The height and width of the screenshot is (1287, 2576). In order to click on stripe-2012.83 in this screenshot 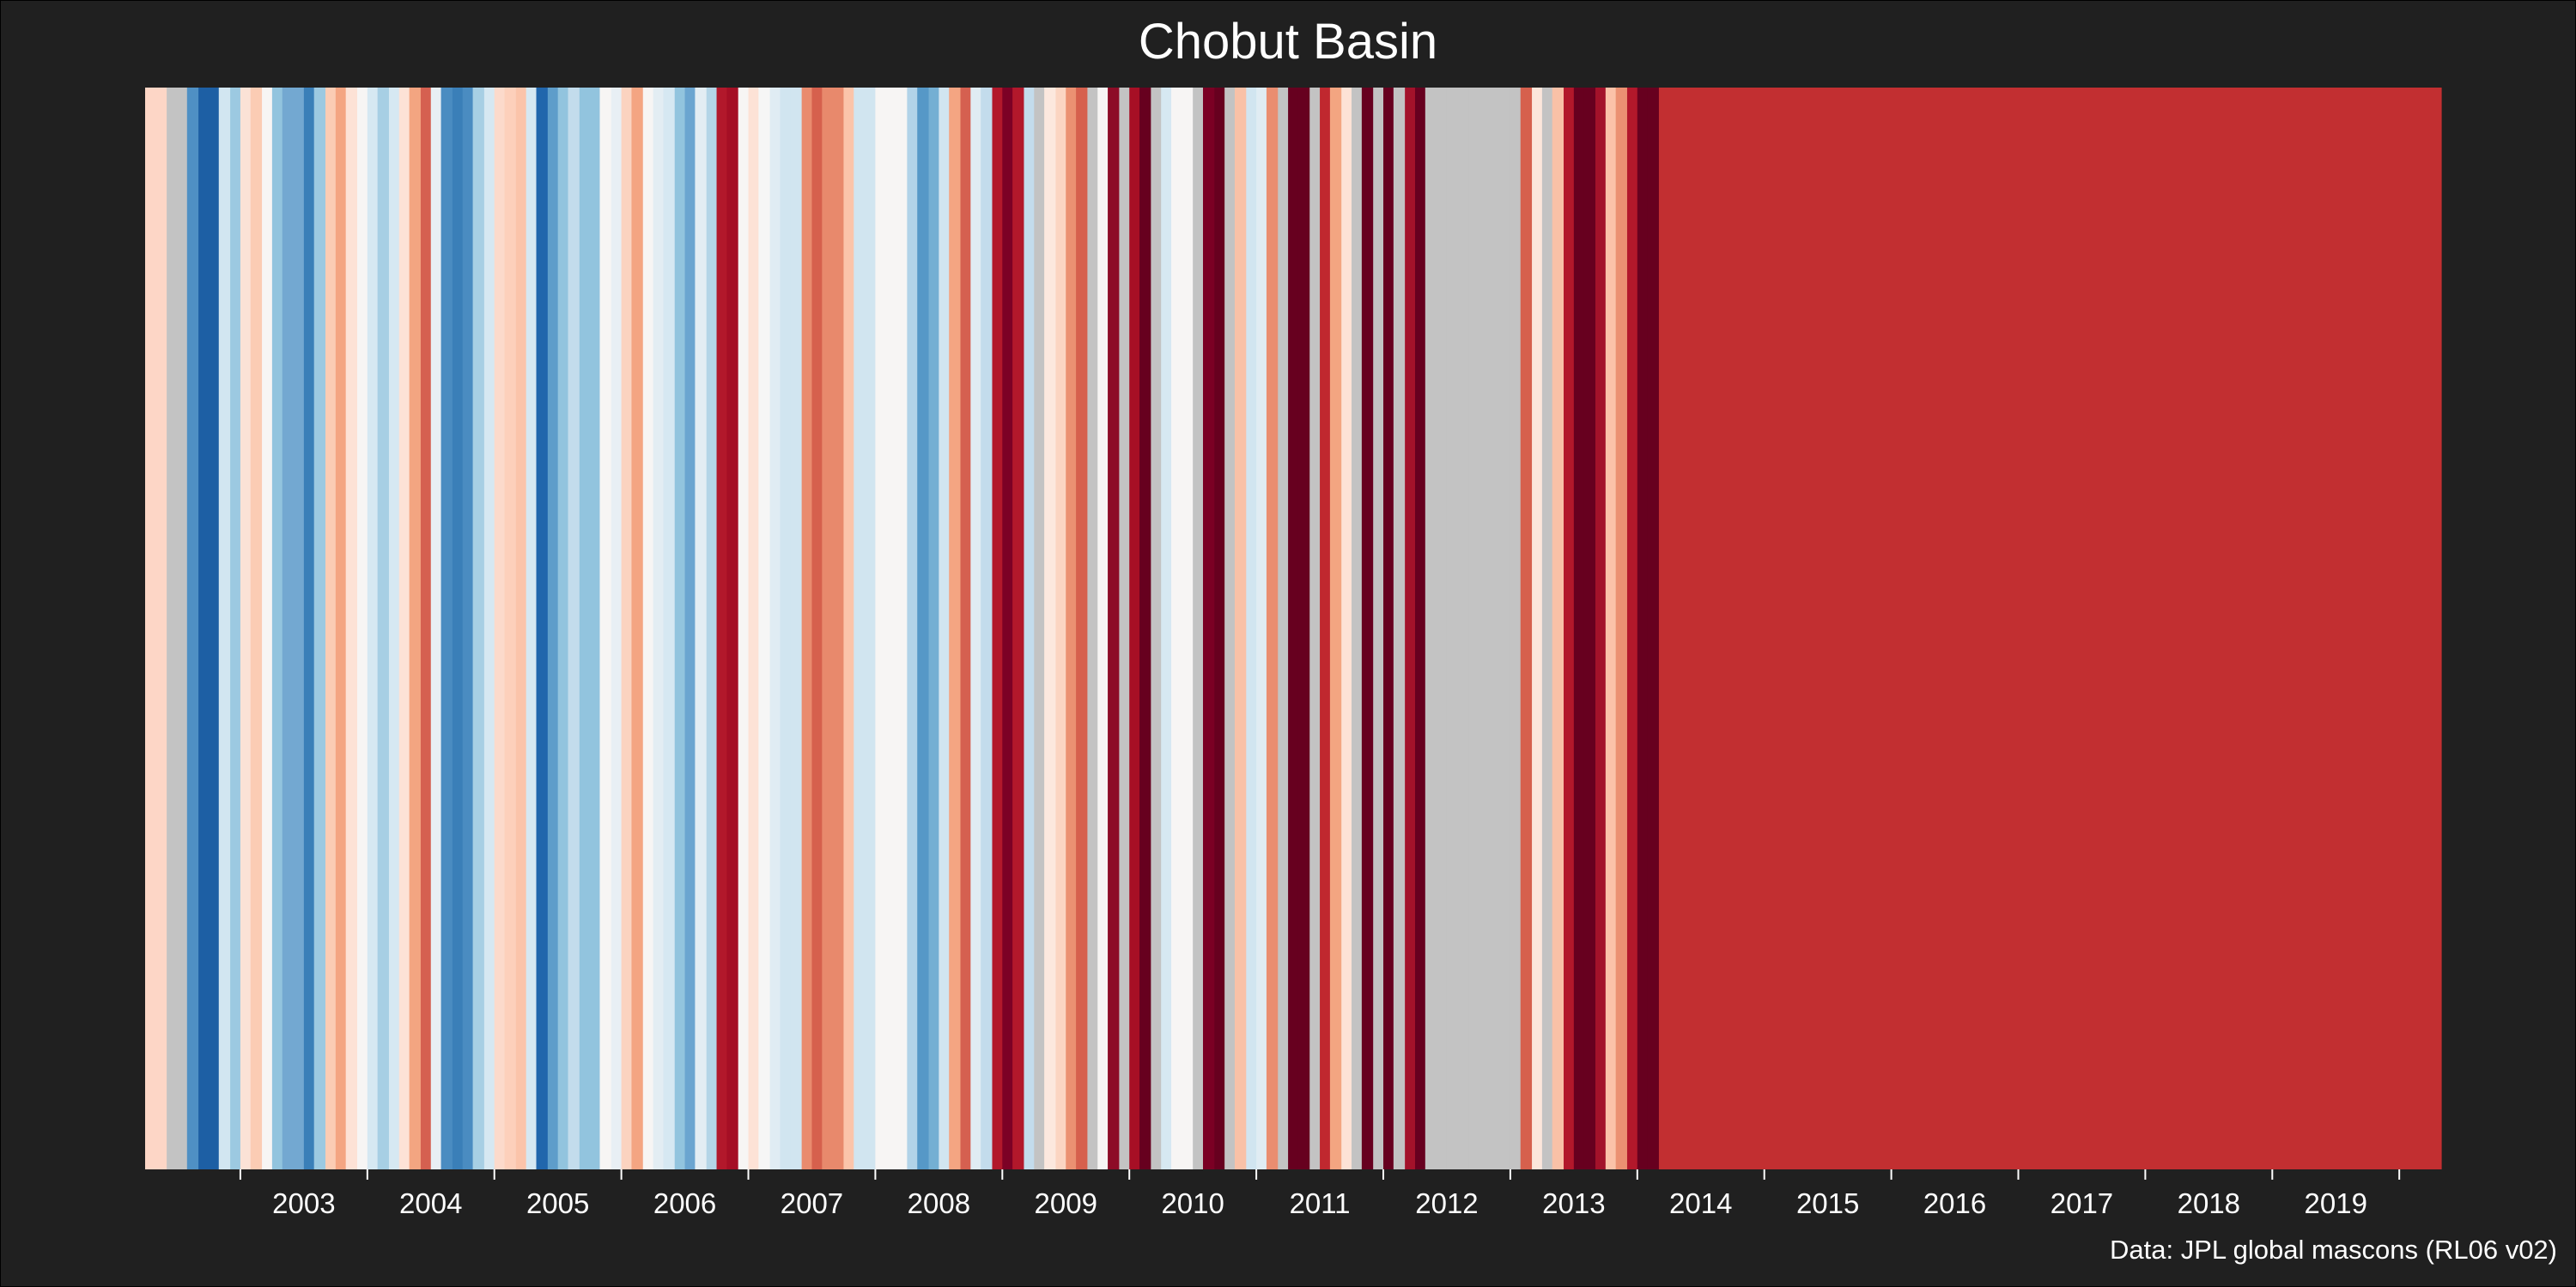, I will do `click(1495, 628)`.